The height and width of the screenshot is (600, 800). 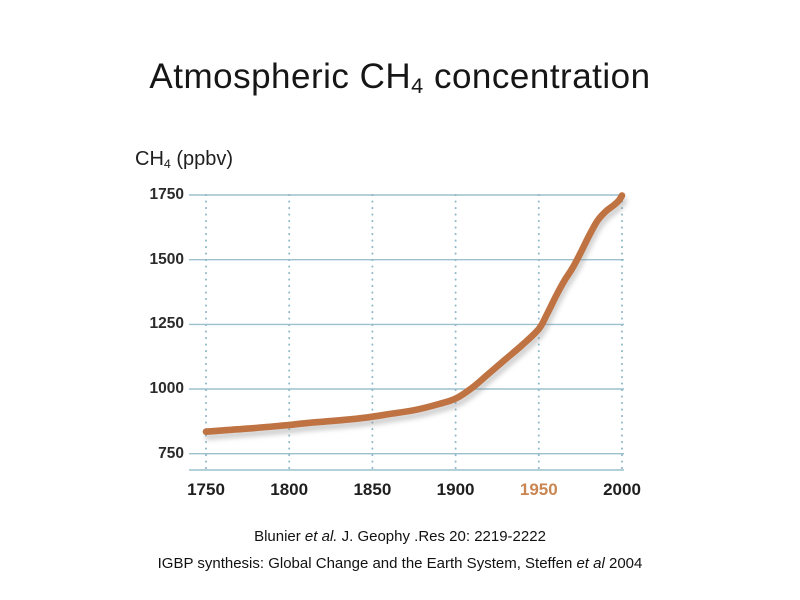 I want to click on page-title-suffix: concentration, so click(x=537, y=76).